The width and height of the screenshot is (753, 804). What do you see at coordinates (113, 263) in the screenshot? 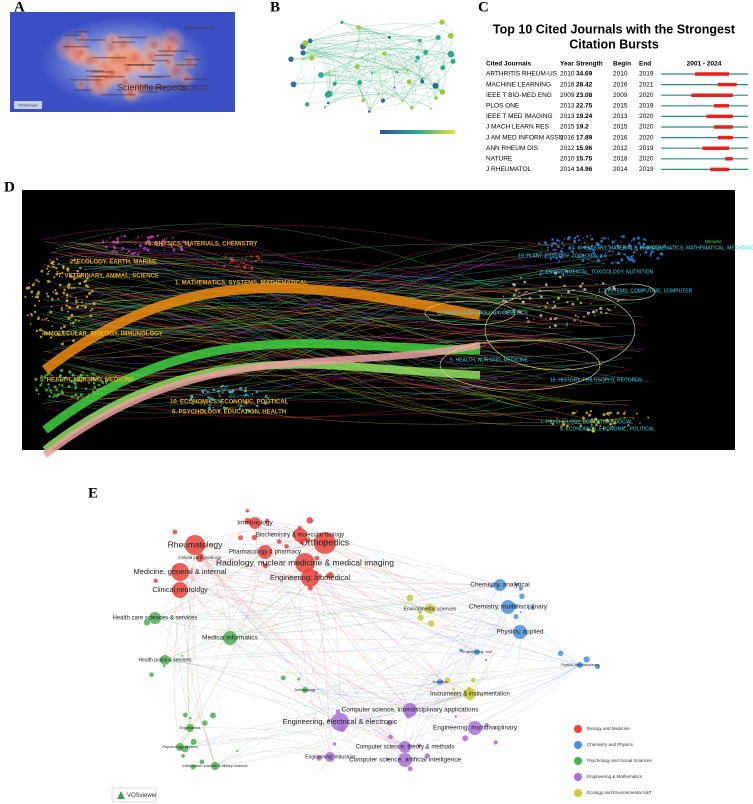
I see `journal-cluster-label: 2. ECOLOGY, EARTH, MARINE` at bounding box center [113, 263].